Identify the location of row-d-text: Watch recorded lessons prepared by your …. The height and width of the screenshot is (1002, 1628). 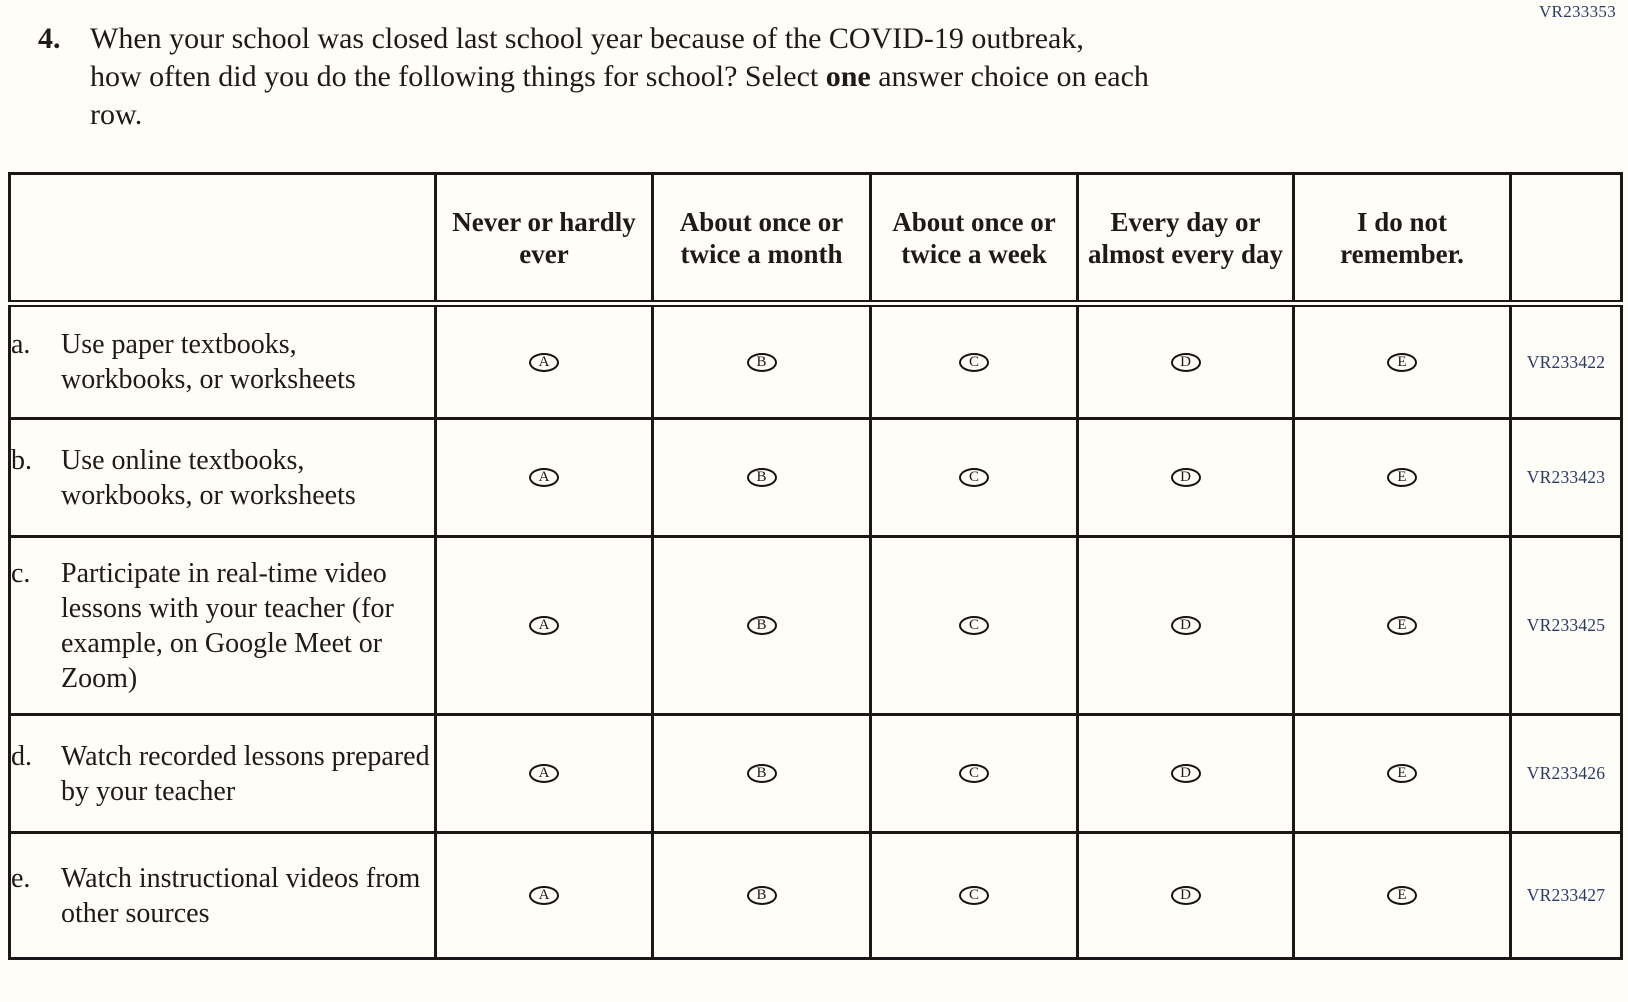
(245, 773).